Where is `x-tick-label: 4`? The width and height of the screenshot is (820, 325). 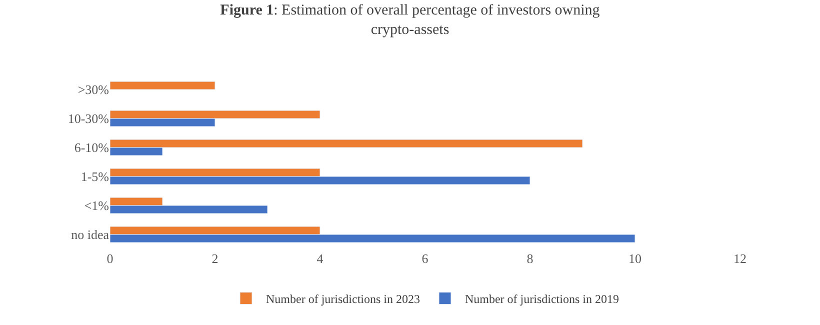
x-tick-label: 4 is located at coordinates (320, 258).